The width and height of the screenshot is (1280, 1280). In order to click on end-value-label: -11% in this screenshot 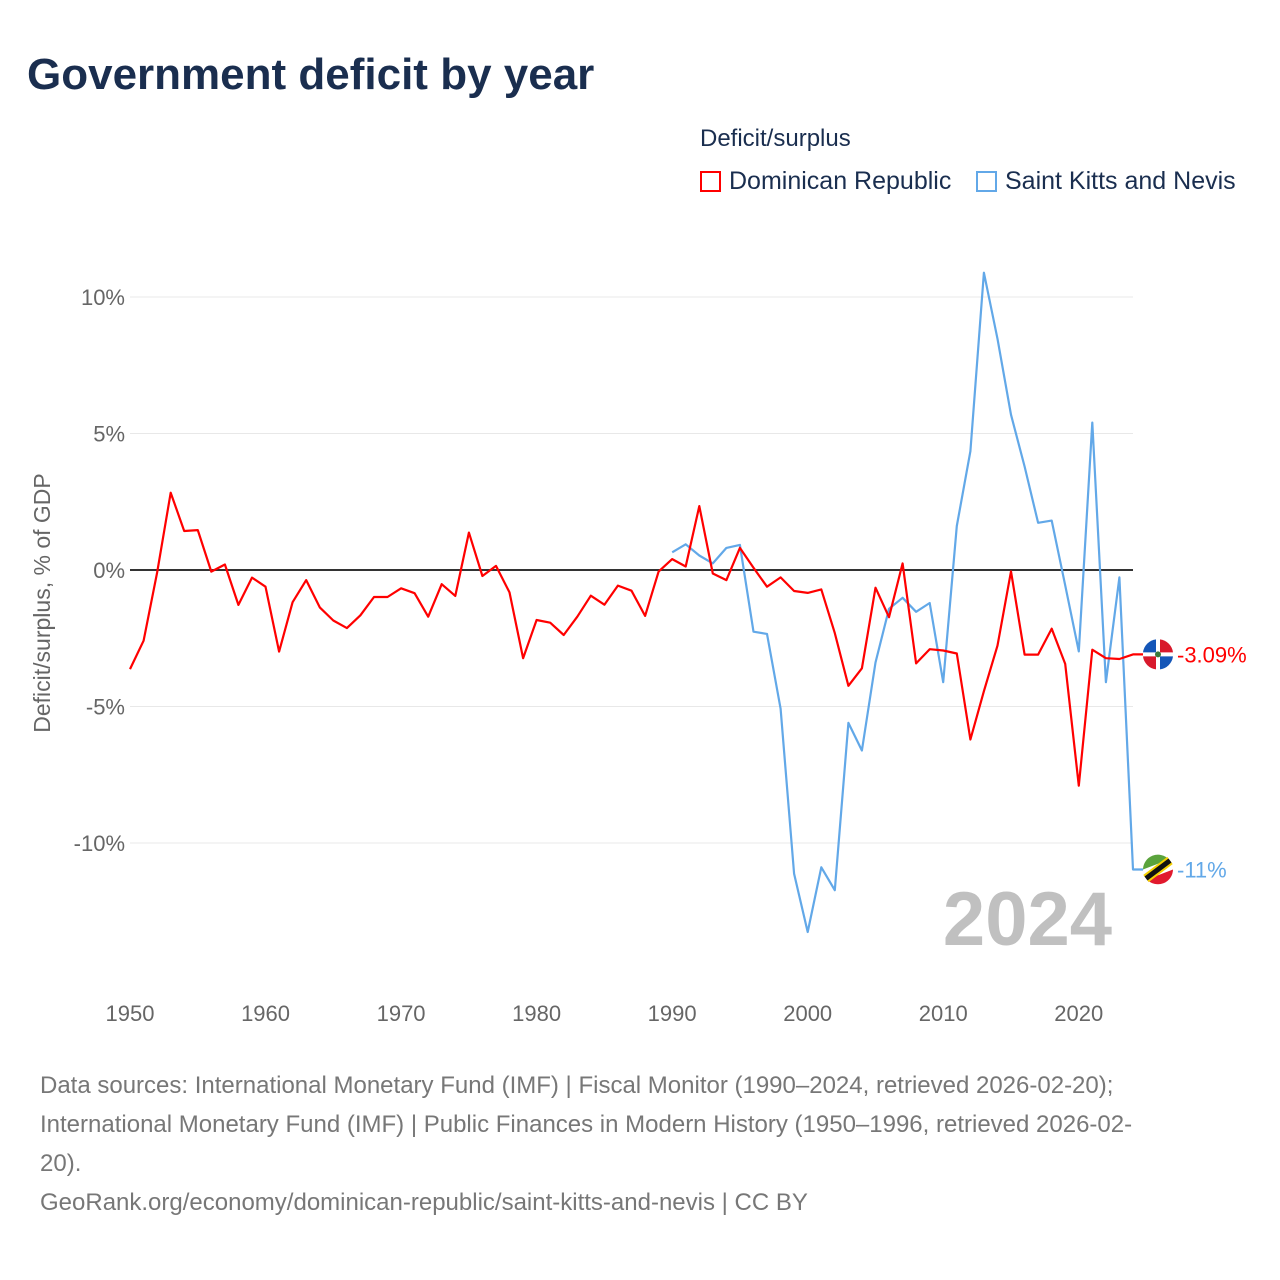, I will do `click(1202, 869)`.